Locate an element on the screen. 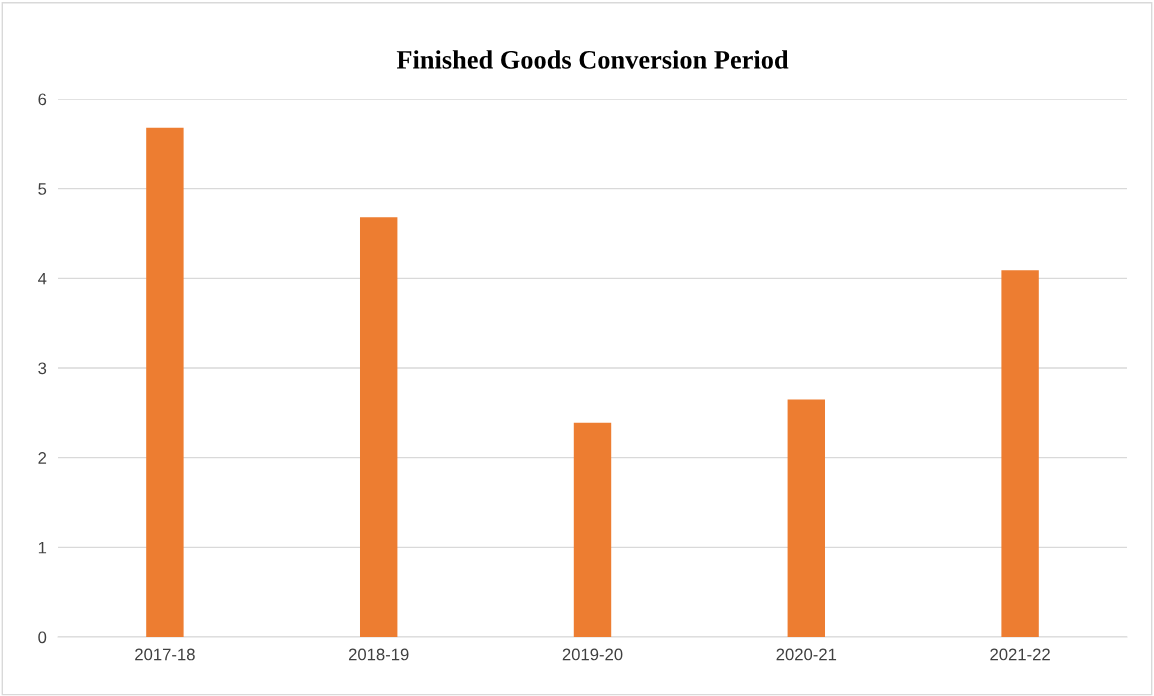 The height and width of the screenshot is (696, 1154). x-tick-label: 2019-20 is located at coordinates (592, 654).